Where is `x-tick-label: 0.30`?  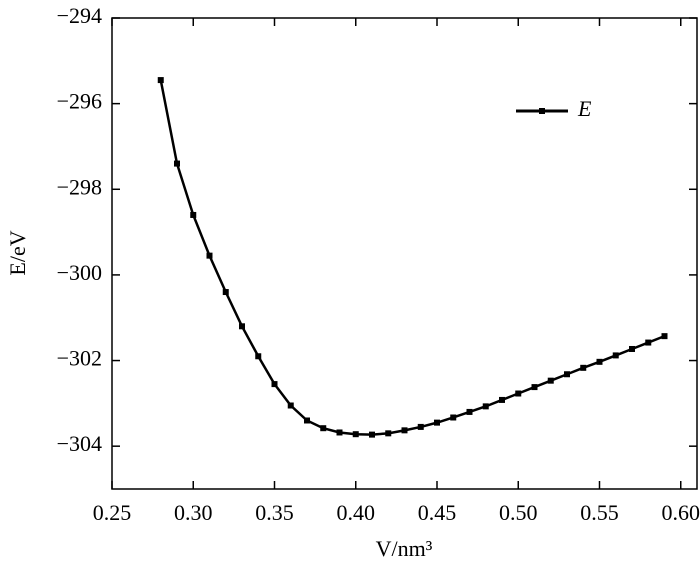
x-tick-label: 0.30 is located at coordinates (193, 512).